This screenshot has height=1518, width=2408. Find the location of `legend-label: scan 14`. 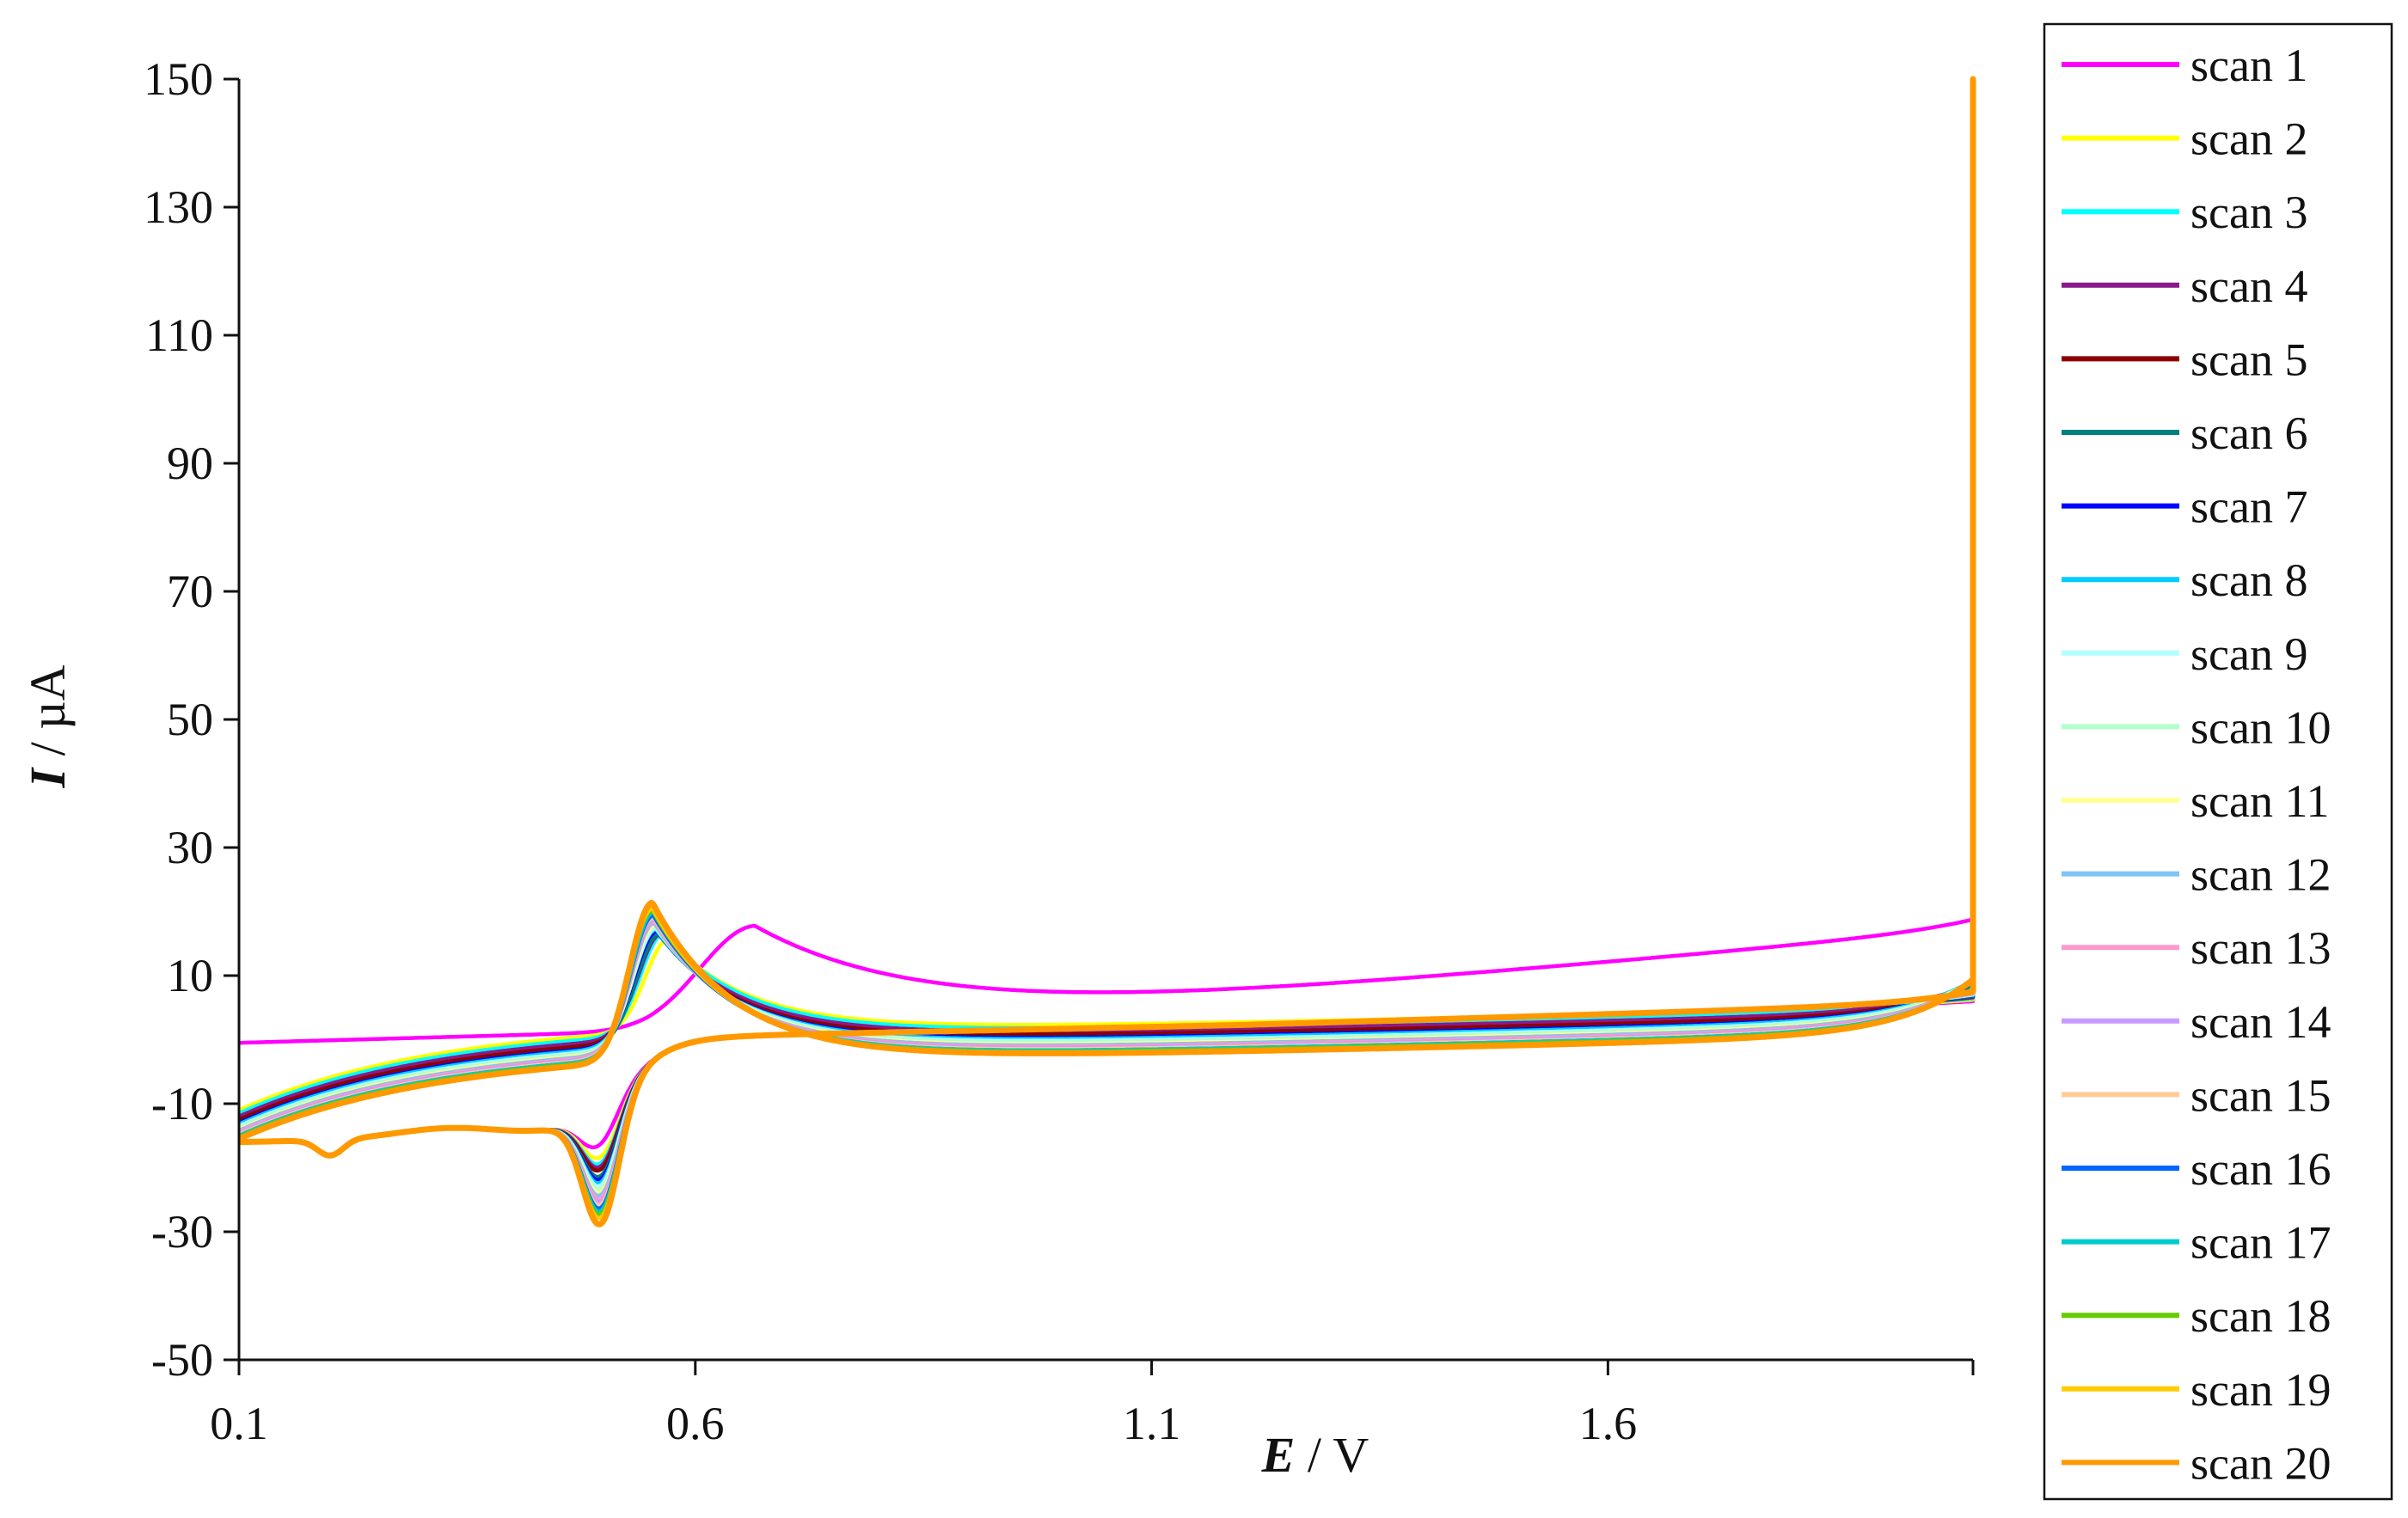

legend-label: scan 14 is located at coordinates (2260, 1022).